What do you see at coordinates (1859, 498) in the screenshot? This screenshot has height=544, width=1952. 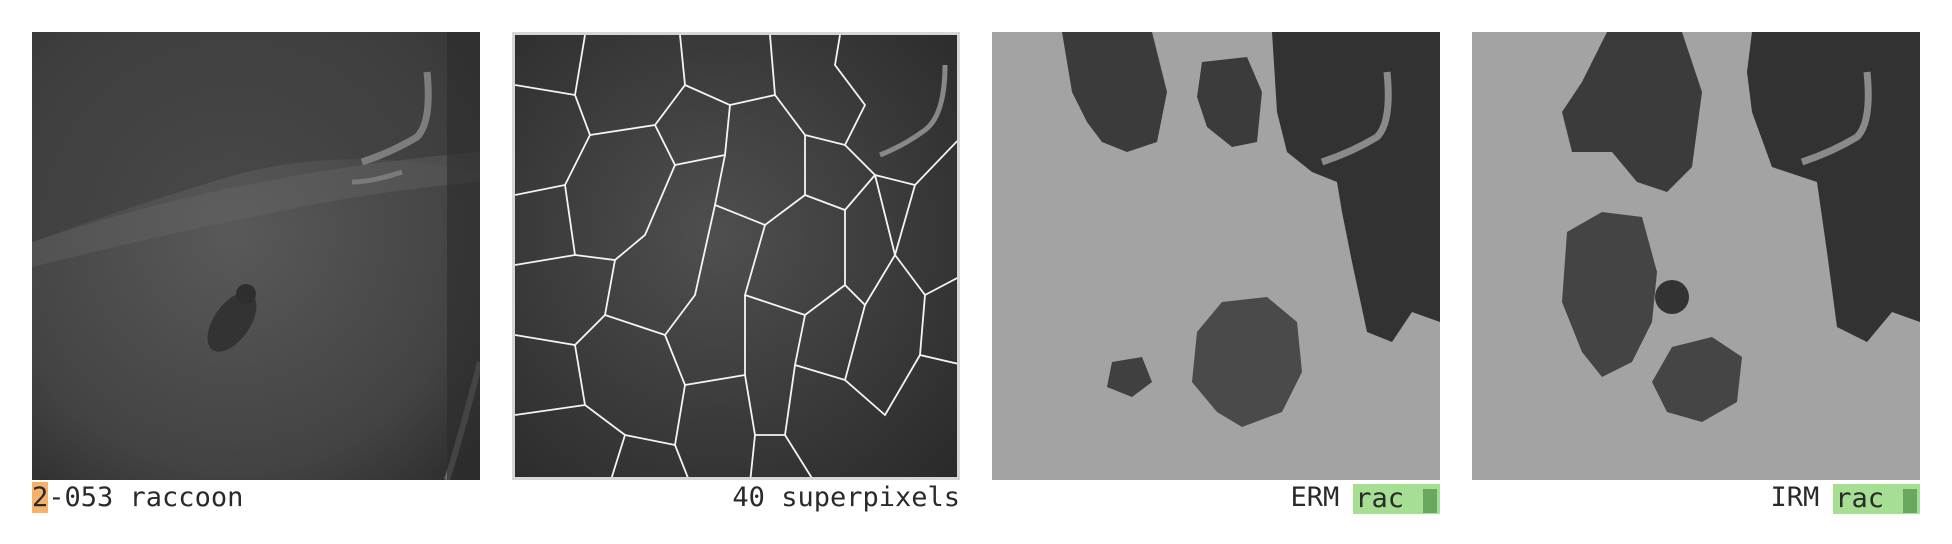 I see `irm-prediction-label: rac` at bounding box center [1859, 498].